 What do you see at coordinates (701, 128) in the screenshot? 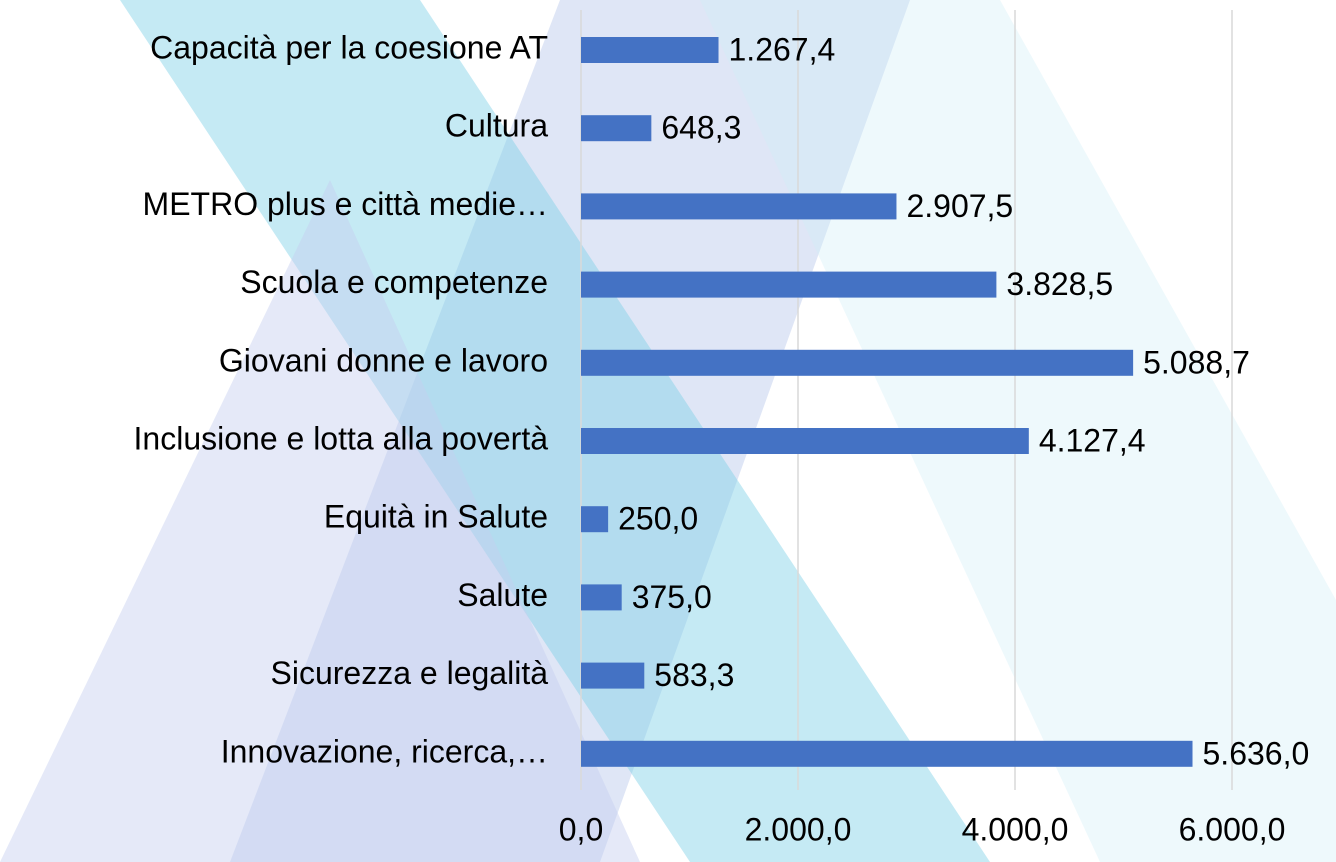
I see `data-label: 648,3` at bounding box center [701, 128].